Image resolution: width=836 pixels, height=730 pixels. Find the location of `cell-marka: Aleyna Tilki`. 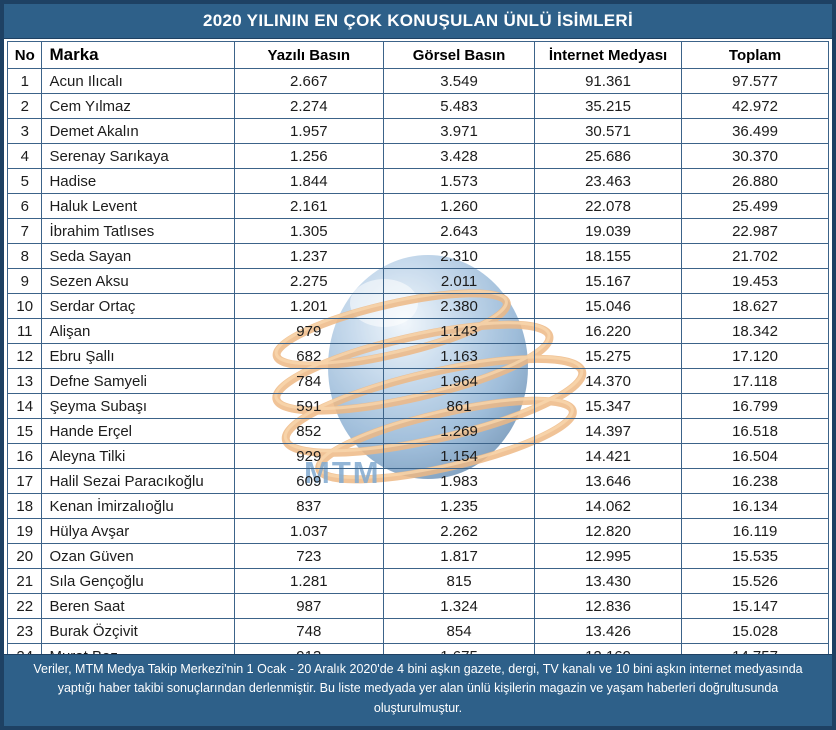

cell-marka: Aleyna Tilki is located at coordinates (138, 456).